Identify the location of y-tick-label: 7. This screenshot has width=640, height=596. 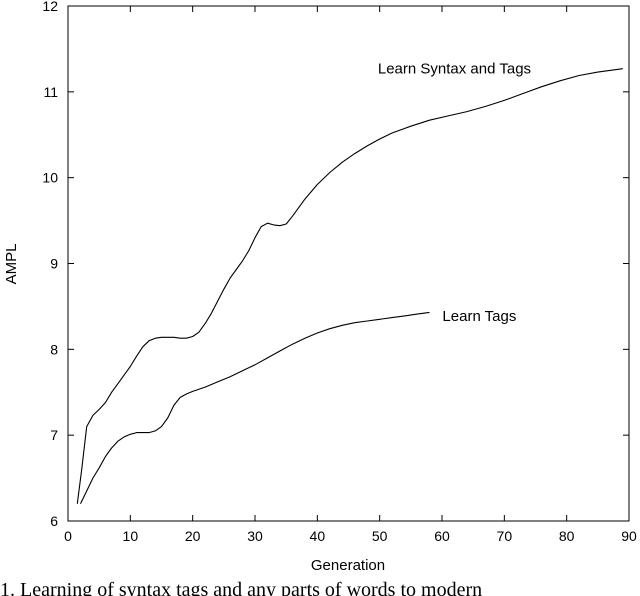
(54, 435).